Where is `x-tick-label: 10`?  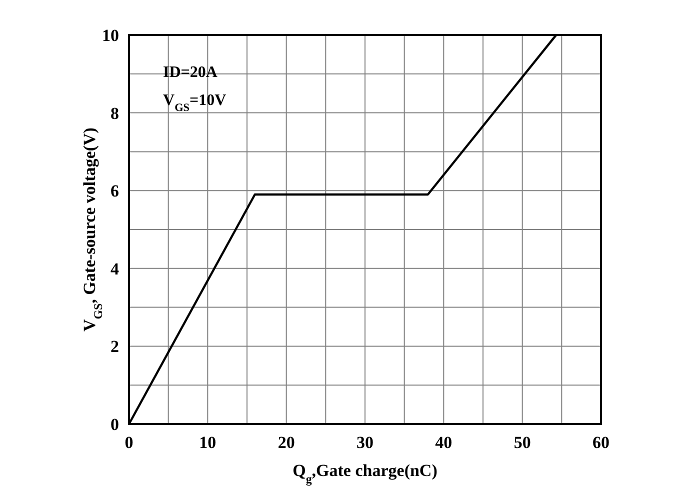 x-tick-label: 10 is located at coordinates (207, 442).